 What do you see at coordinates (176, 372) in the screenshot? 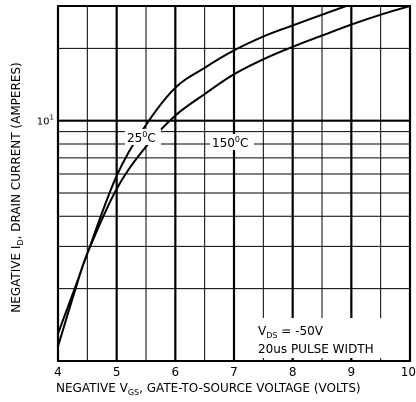
I see `x-tick-label: 6` at bounding box center [176, 372].